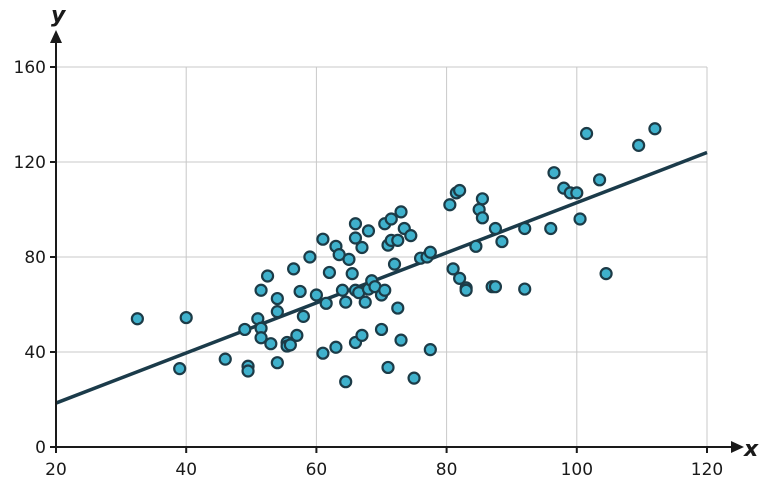  What do you see at coordinates (59, 15) in the screenshot?
I see `y-axis-title: y` at bounding box center [59, 15].